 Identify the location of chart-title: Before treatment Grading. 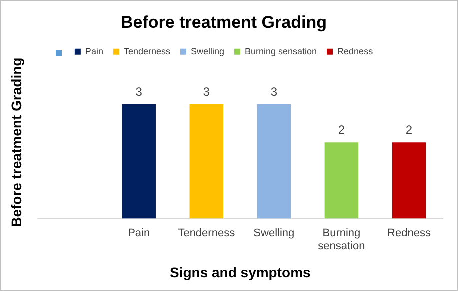
(224, 22).